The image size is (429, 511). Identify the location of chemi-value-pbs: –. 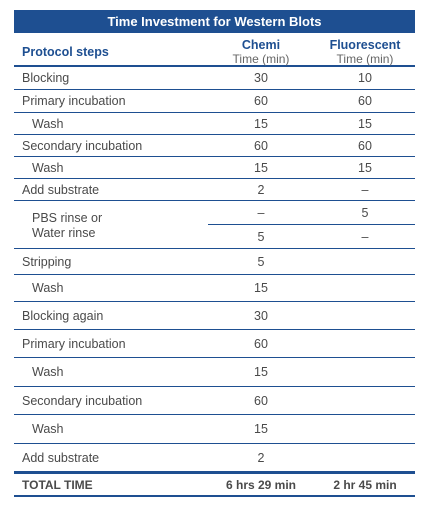
(261, 213).